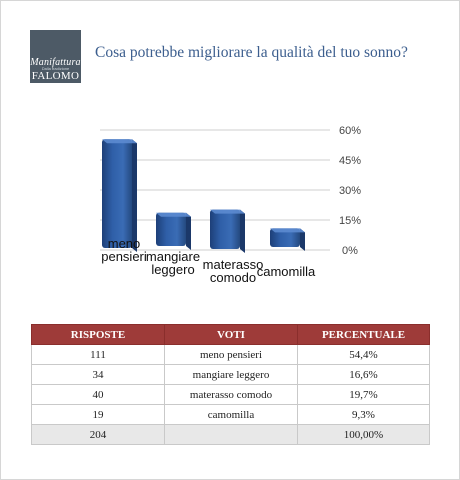 Image resolution: width=460 pixels, height=480 pixels. I want to click on cell-voti: meno pensieri, so click(231, 354).